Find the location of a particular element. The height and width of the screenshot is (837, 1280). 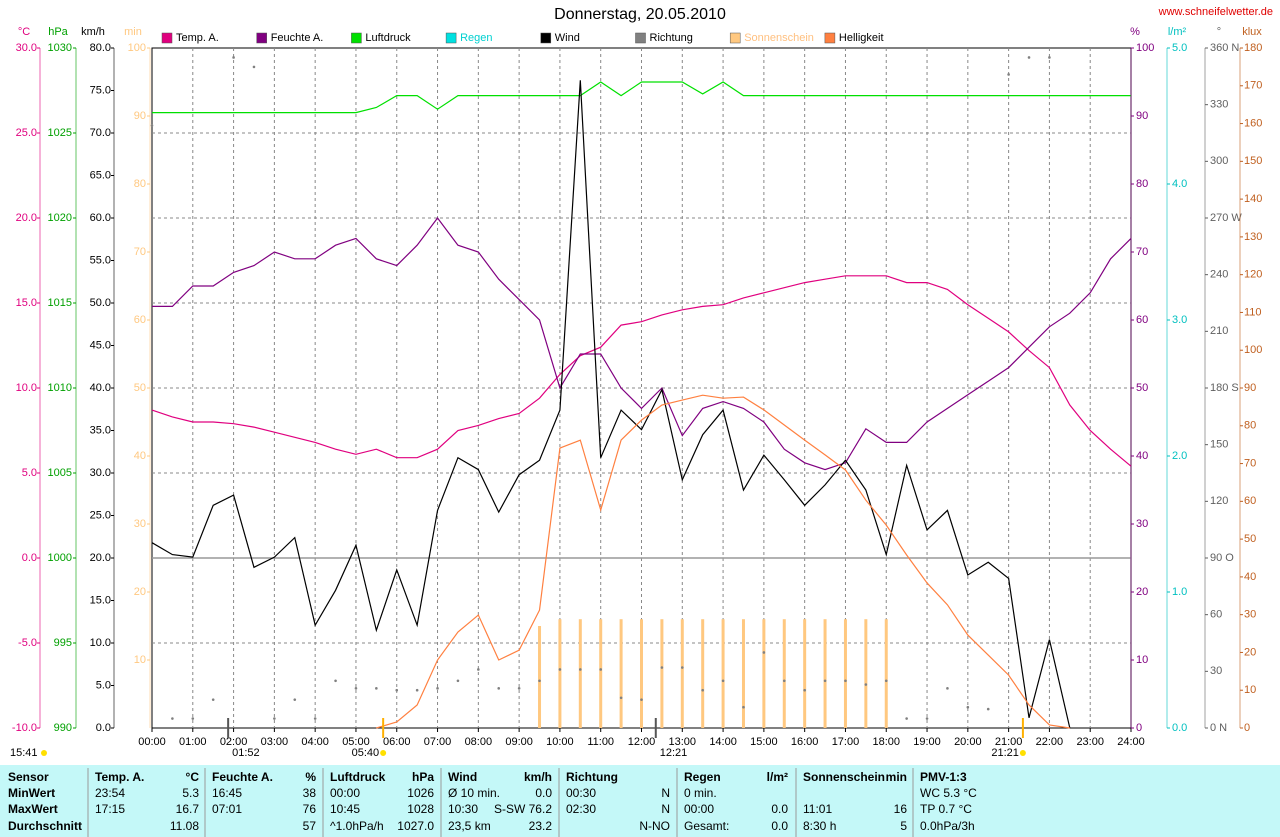

row-label: Durchschnitt is located at coordinates (45, 826).